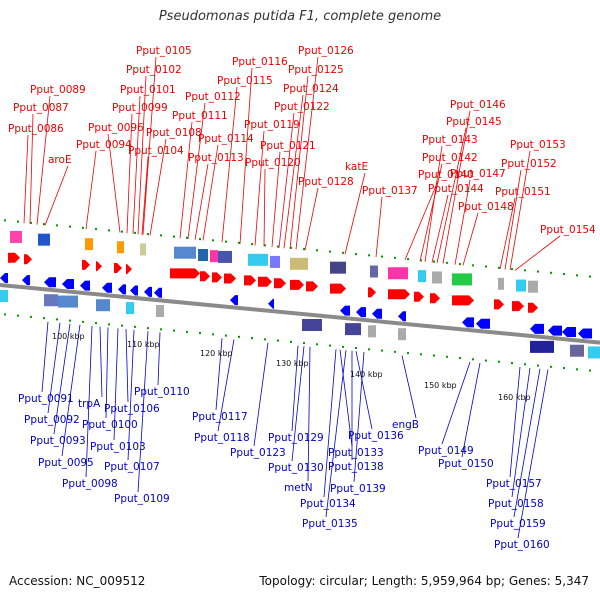  I want to click on reverse-gene-label: Pput_0139, so click(358, 489).